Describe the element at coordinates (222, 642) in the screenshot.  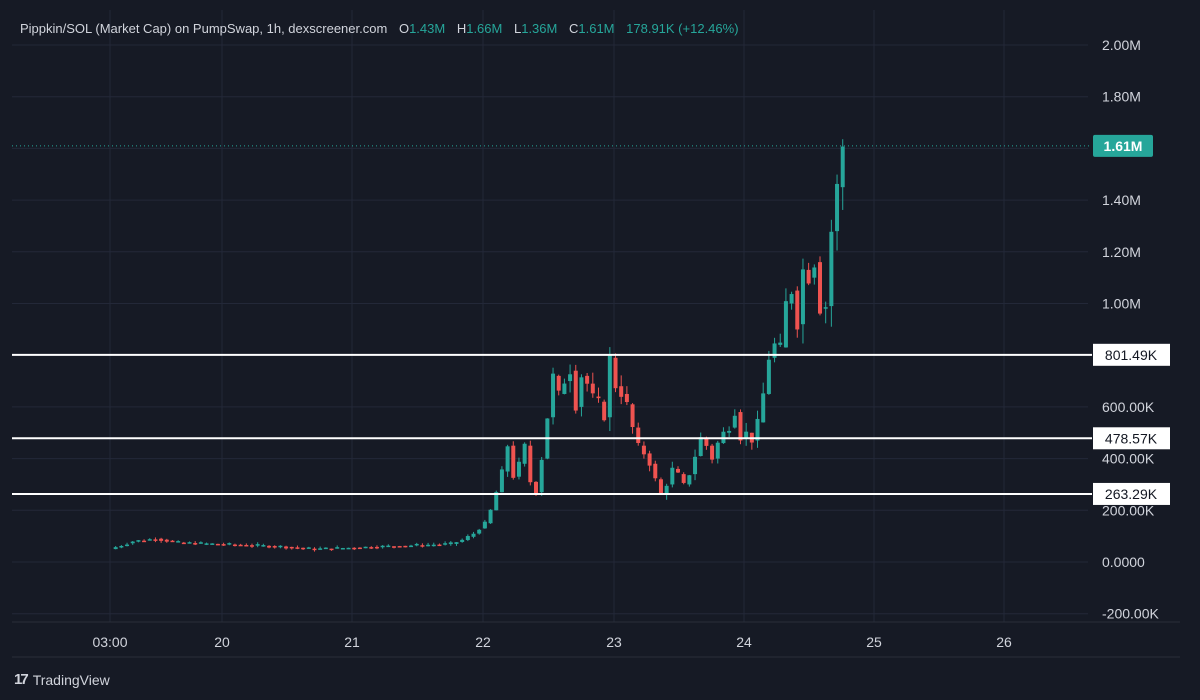
I see `x-tick-label: 20` at that location.